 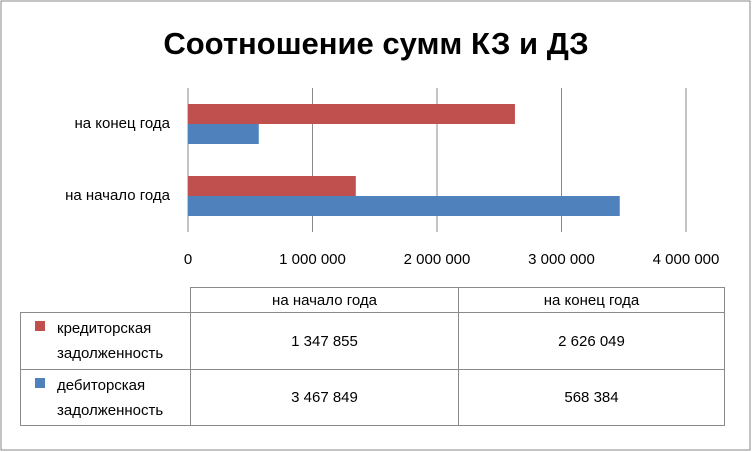 I want to click on table-value: 568 384, so click(x=591, y=397).